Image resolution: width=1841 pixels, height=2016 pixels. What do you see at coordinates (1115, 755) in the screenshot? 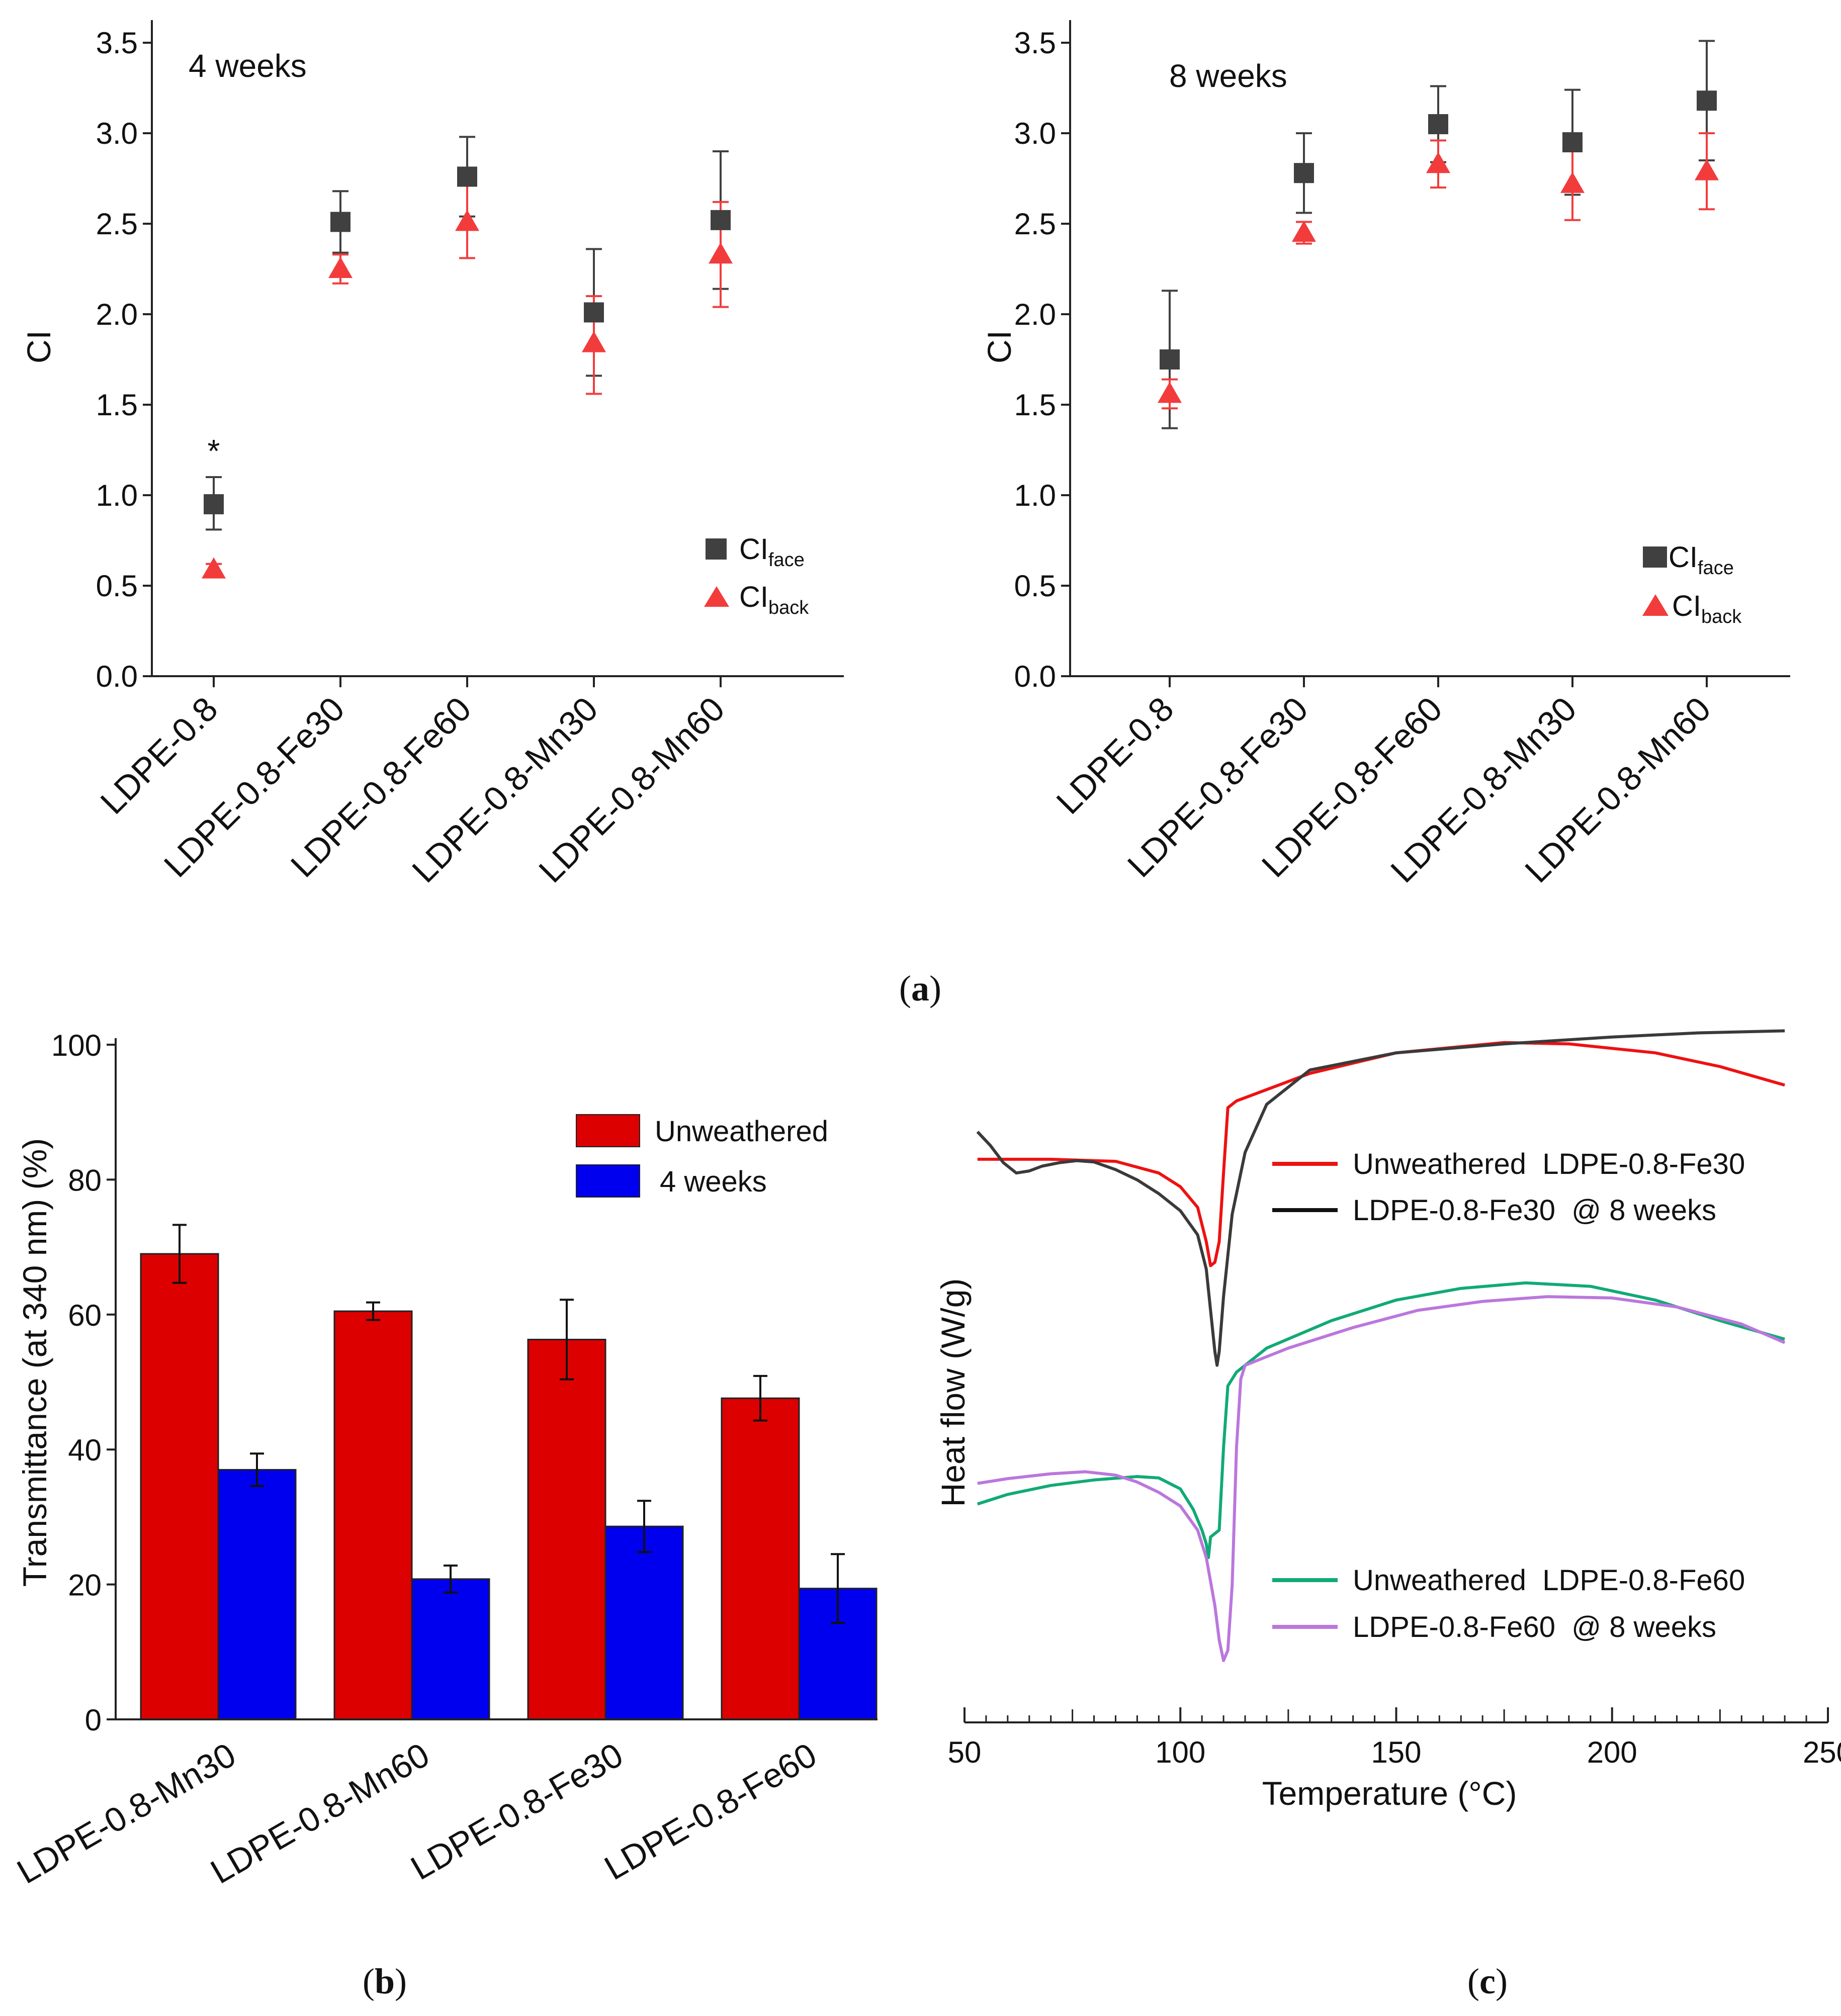
I see `x-tick-label: LDPE-0.8` at bounding box center [1115, 755].